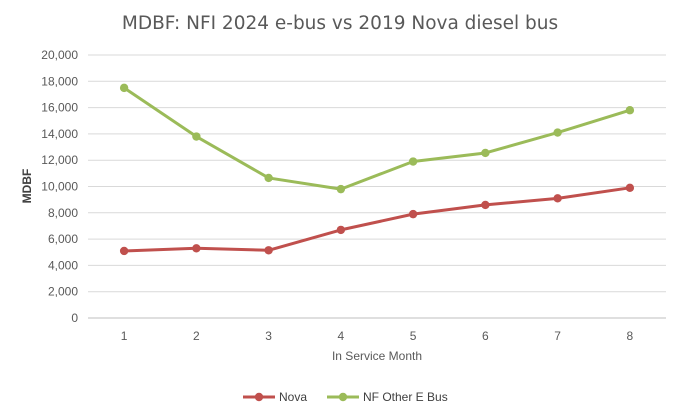  I want to click on x-tick-label: 5, so click(413, 336).